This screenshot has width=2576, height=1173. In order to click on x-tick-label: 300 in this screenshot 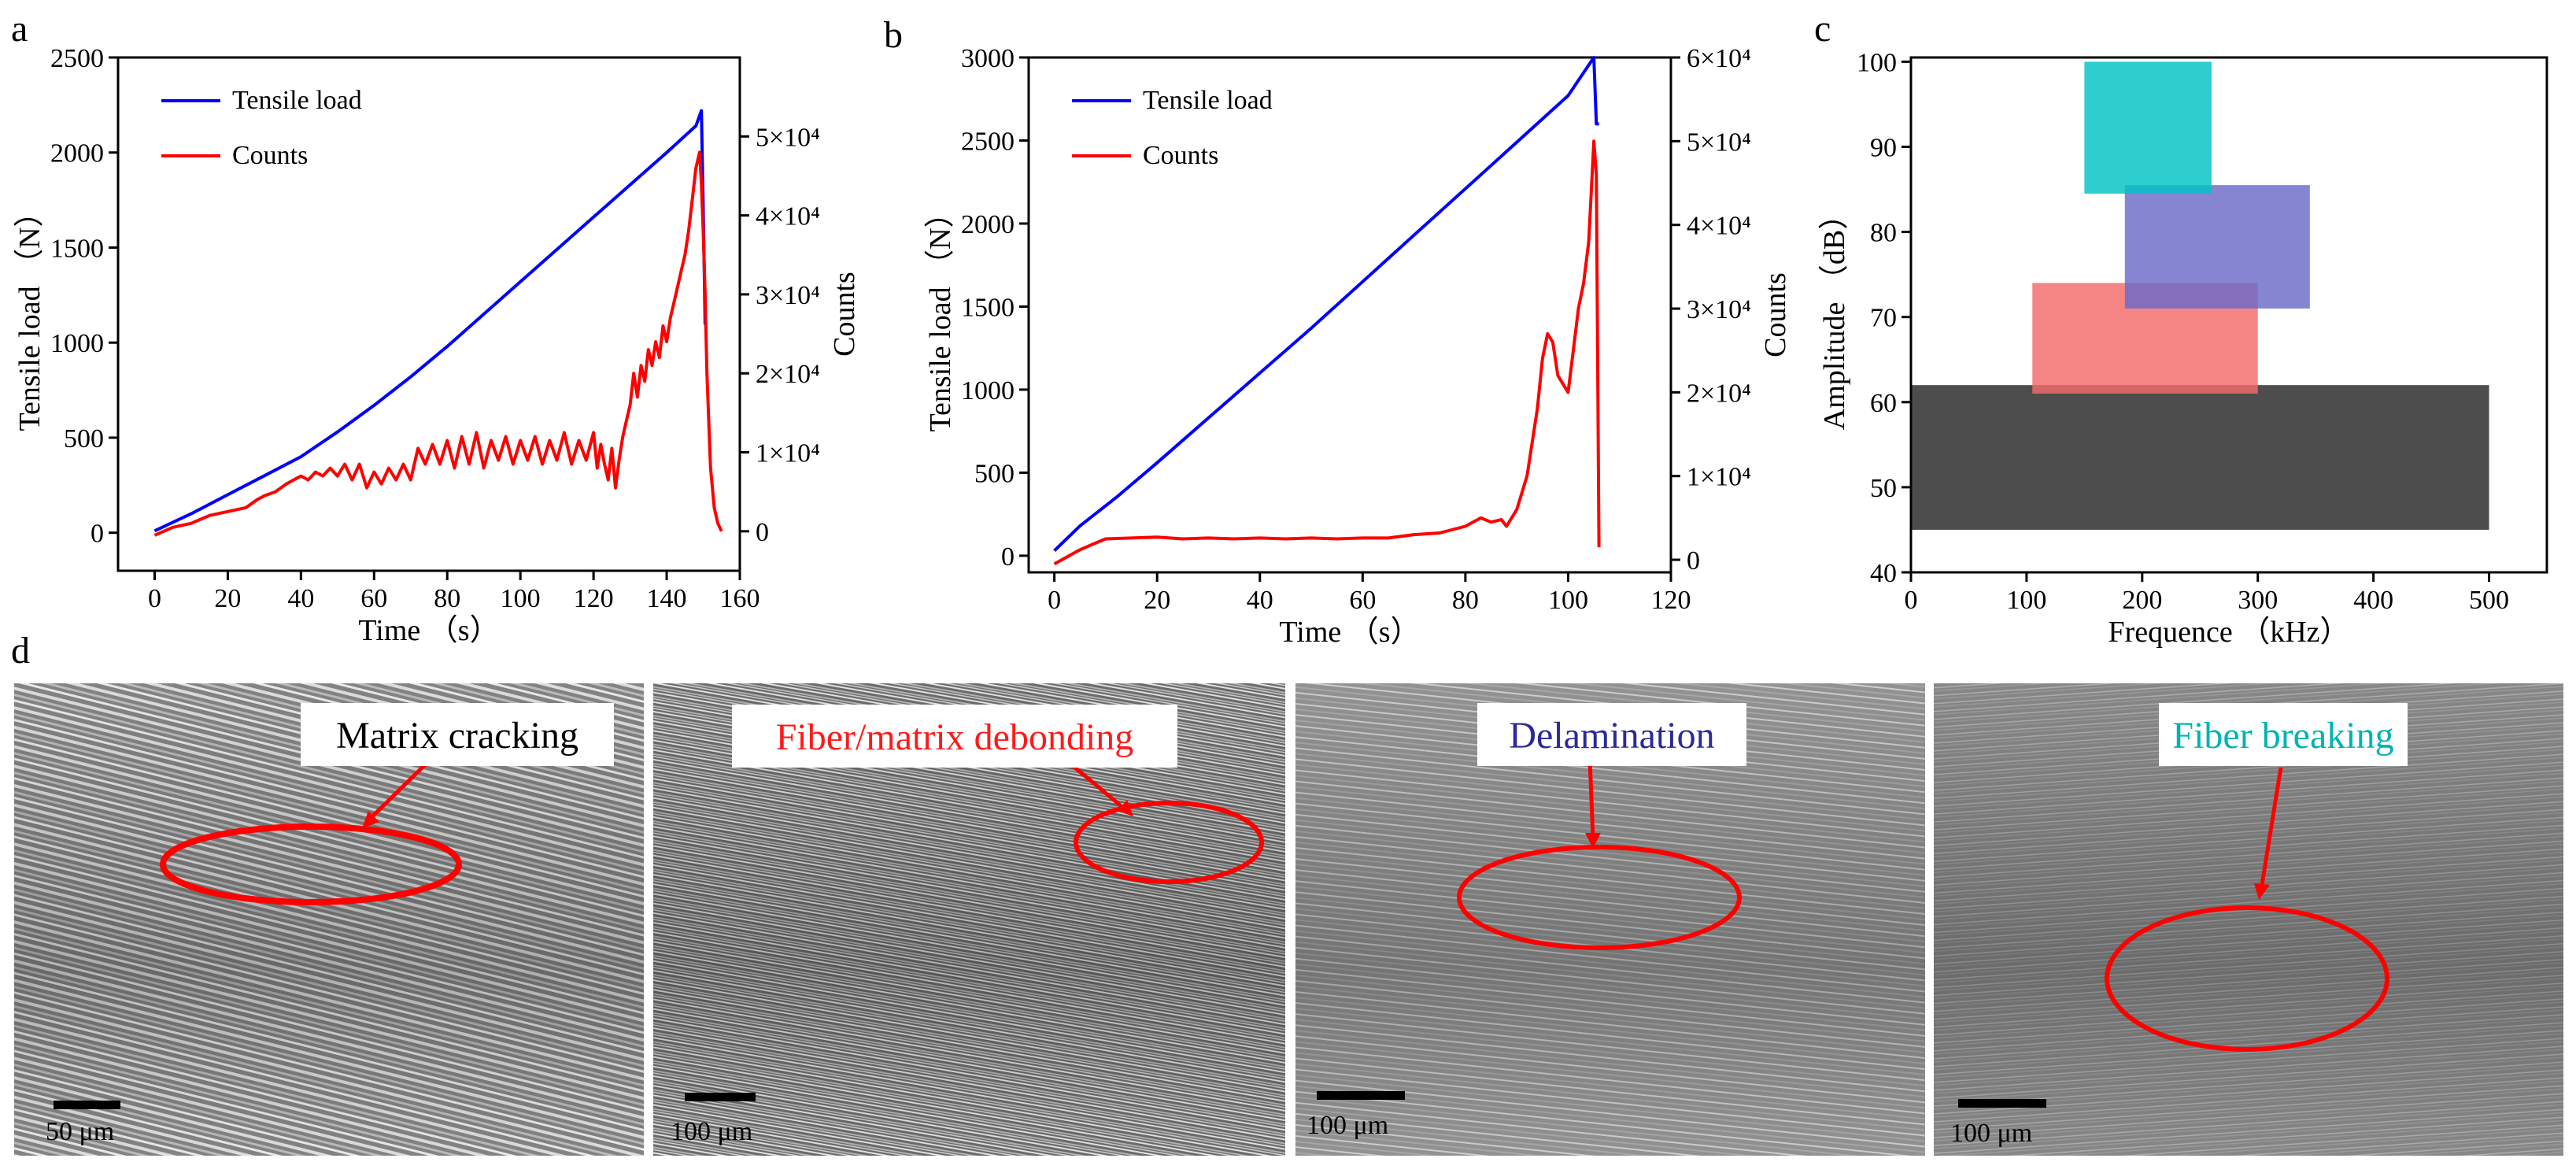, I will do `click(2258, 600)`.